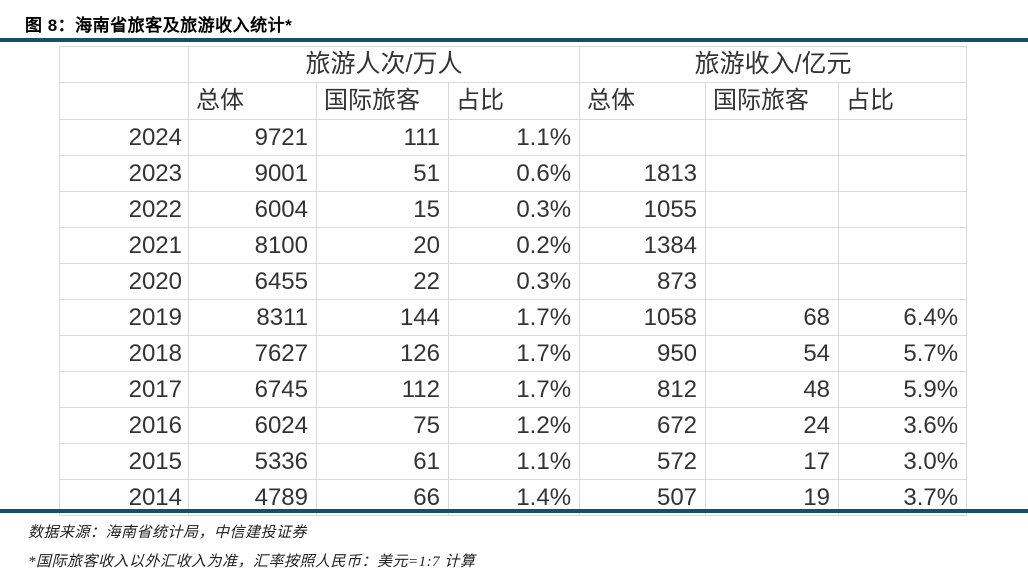 The width and height of the screenshot is (1028, 582). Describe the element at coordinates (643, 461) in the screenshot. I see `rev-total-cell: 572` at that location.